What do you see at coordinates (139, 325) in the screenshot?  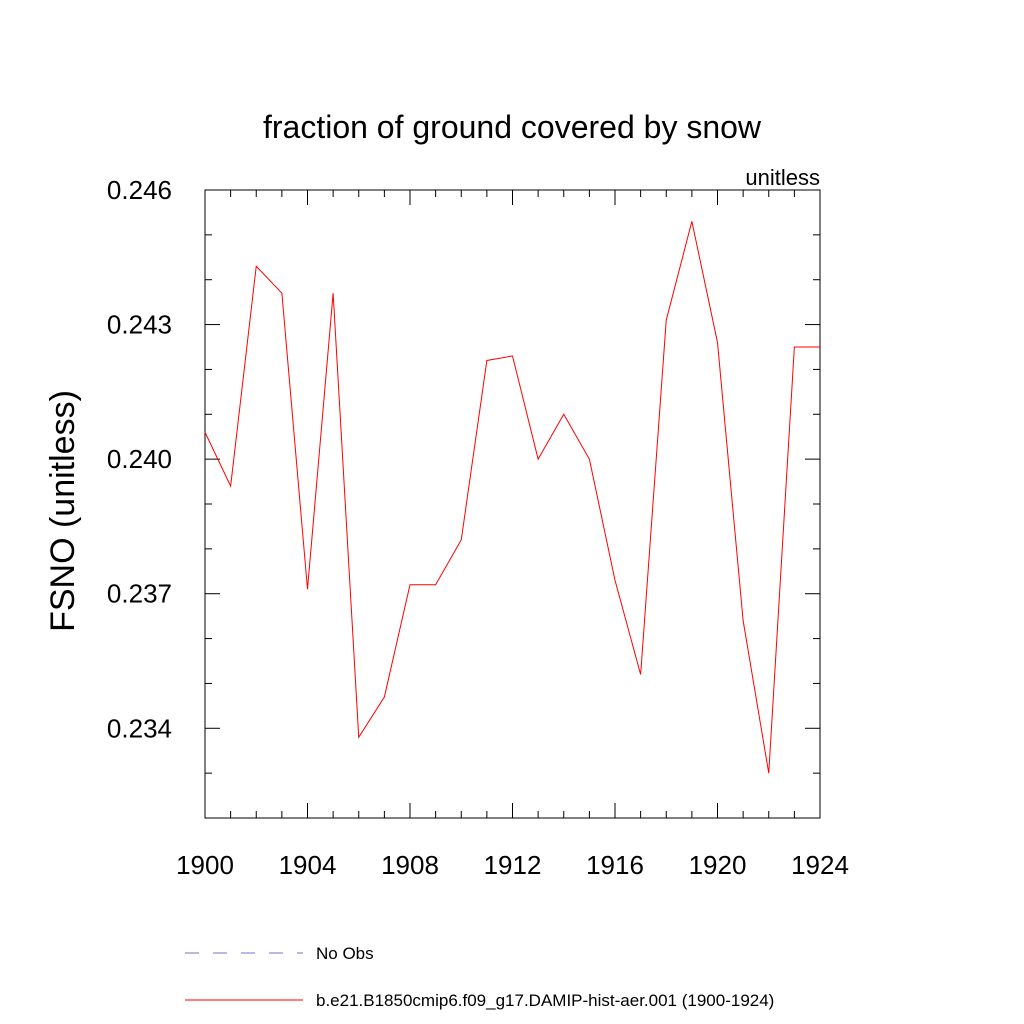 I see `y-tick-label: 0.243` at bounding box center [139, 325].